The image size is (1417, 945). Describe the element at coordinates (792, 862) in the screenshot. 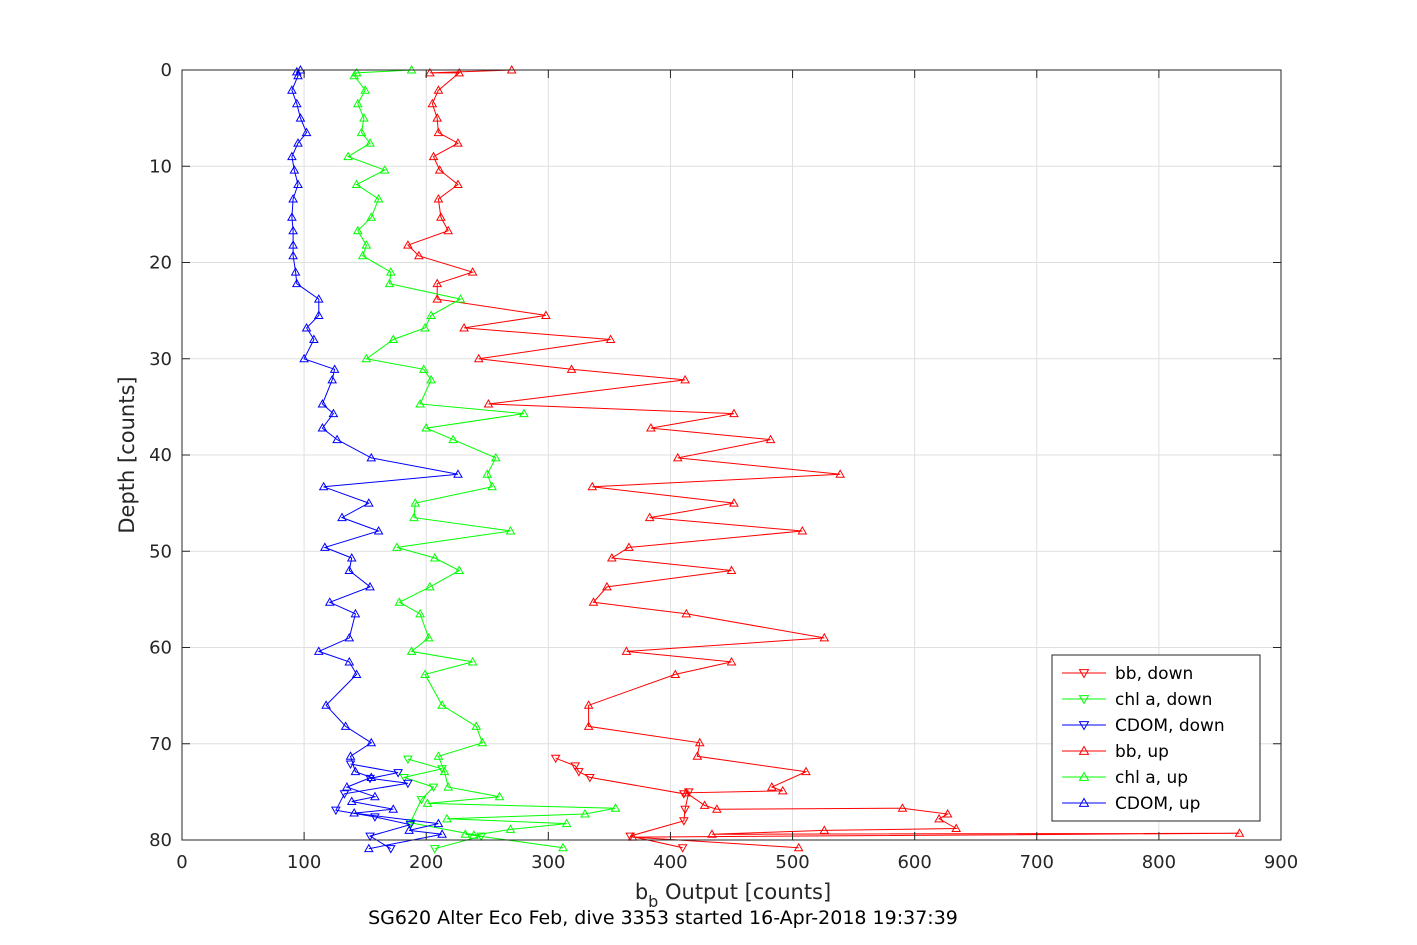

I see `x-tick-label: 500` at that location.